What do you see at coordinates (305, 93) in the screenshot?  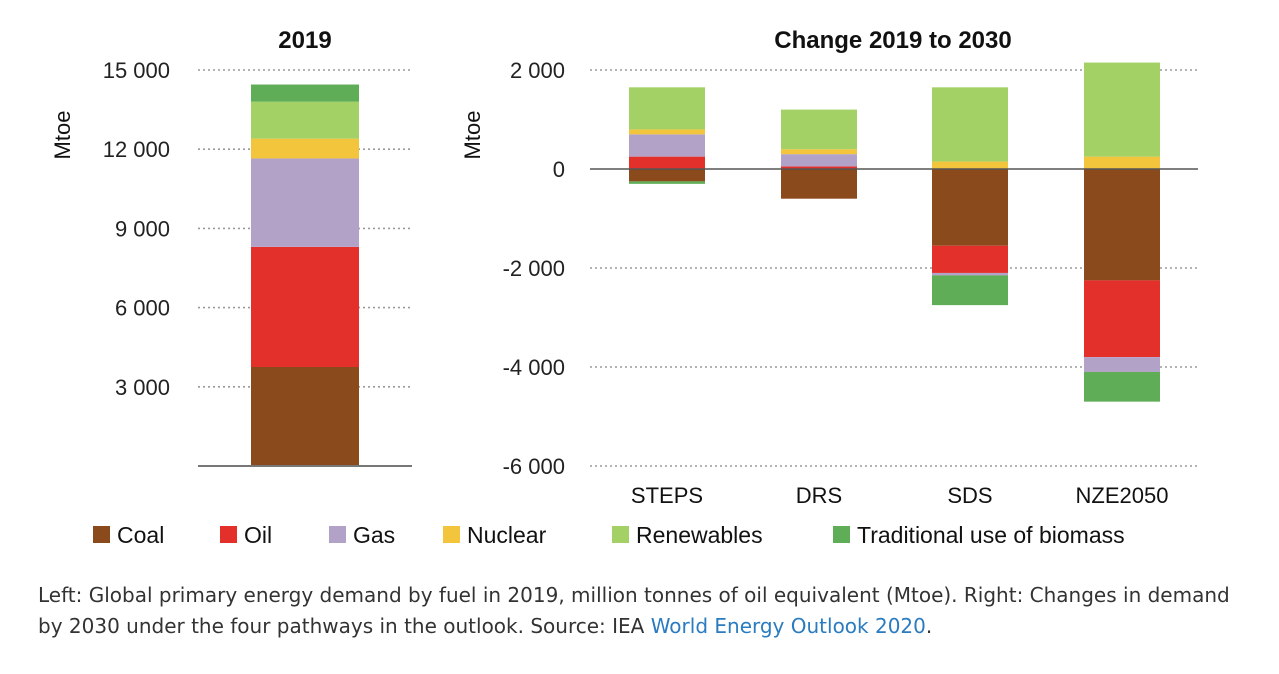 I see `bar-2019-traditional-use-of-biomass` at bounding box center [305, 93].